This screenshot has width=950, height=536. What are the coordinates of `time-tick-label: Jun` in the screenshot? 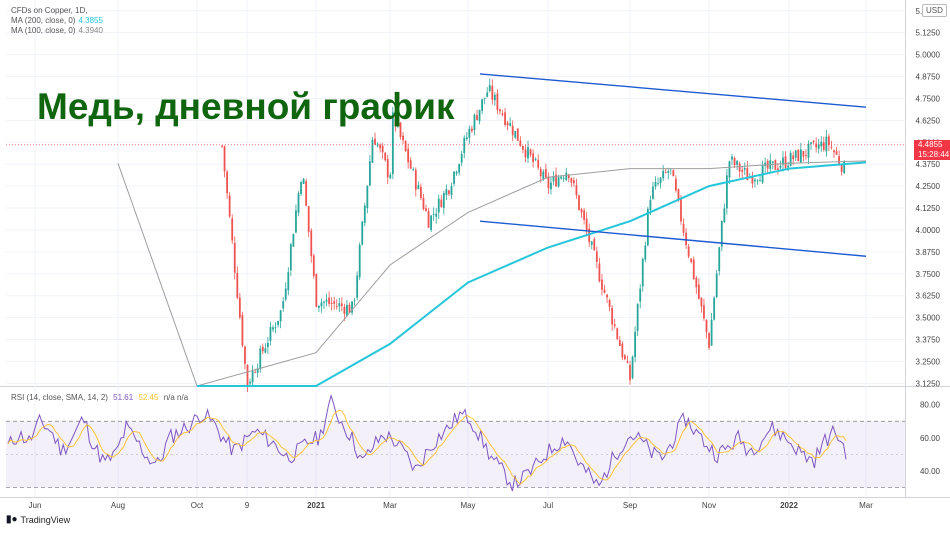 It's located at (35, 505).